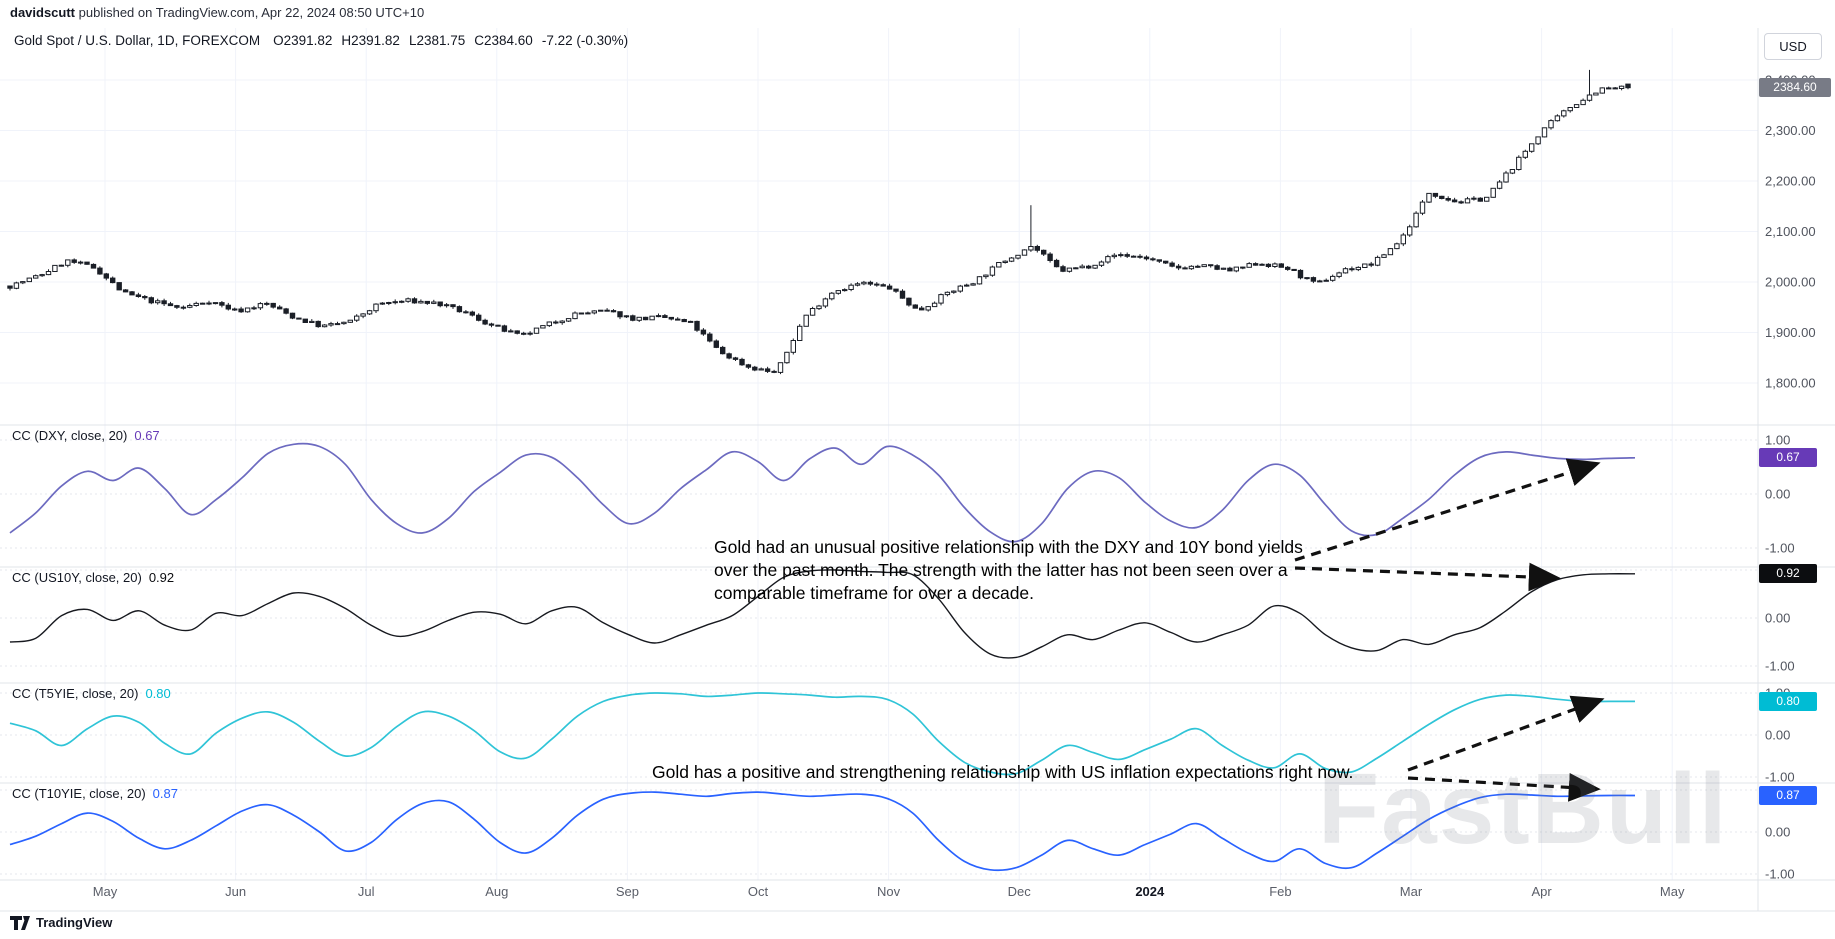 The width and height of the screenshot is (1835, 939). Describe the element at coordinates (1020, 891) in the screenshot. I see `time-axis-label: Dec` at that location.